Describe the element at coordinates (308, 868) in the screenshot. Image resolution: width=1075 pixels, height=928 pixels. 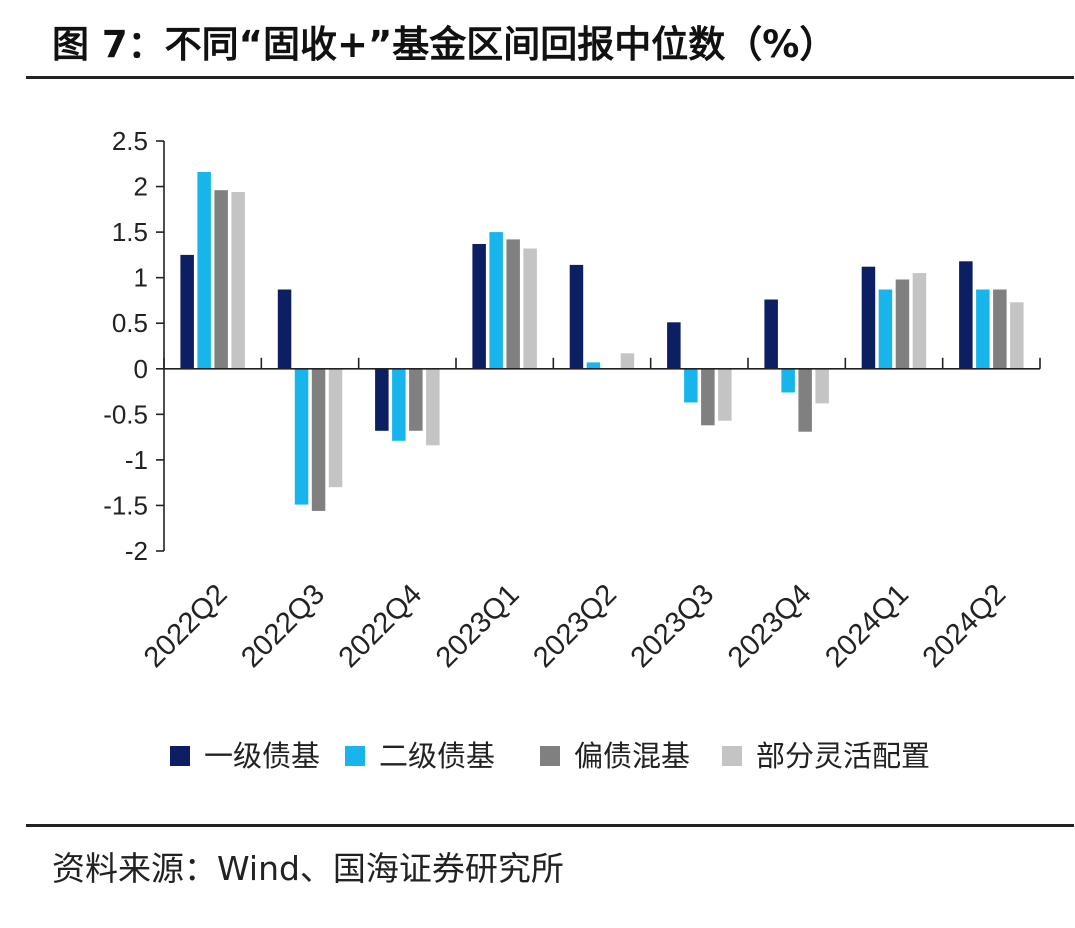
I see `source-note: 资料来源：Wind、国海证券研究所` at that location.